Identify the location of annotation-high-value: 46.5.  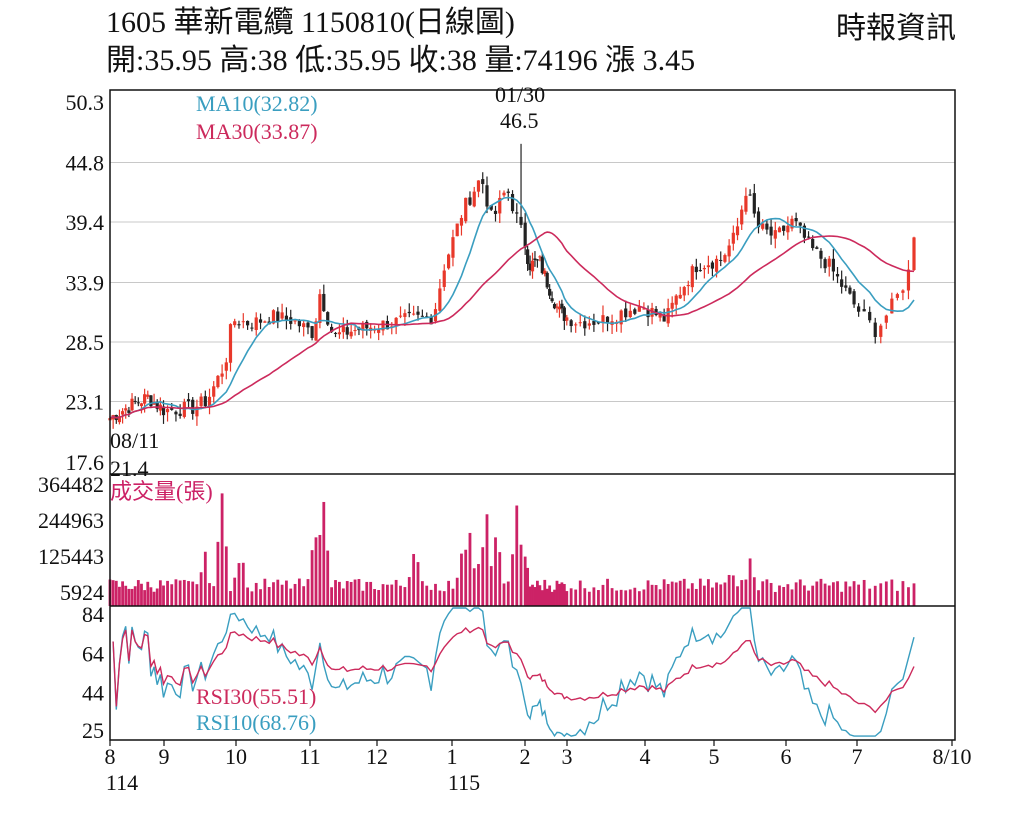
(519, 120).